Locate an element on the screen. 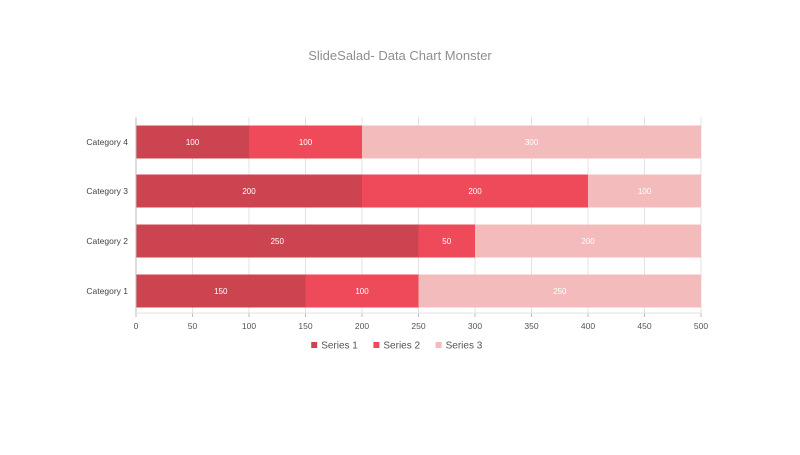 This screenshot has height=455, width=800. x-tick-label-450: 450 is located at coordinates (644, 326).